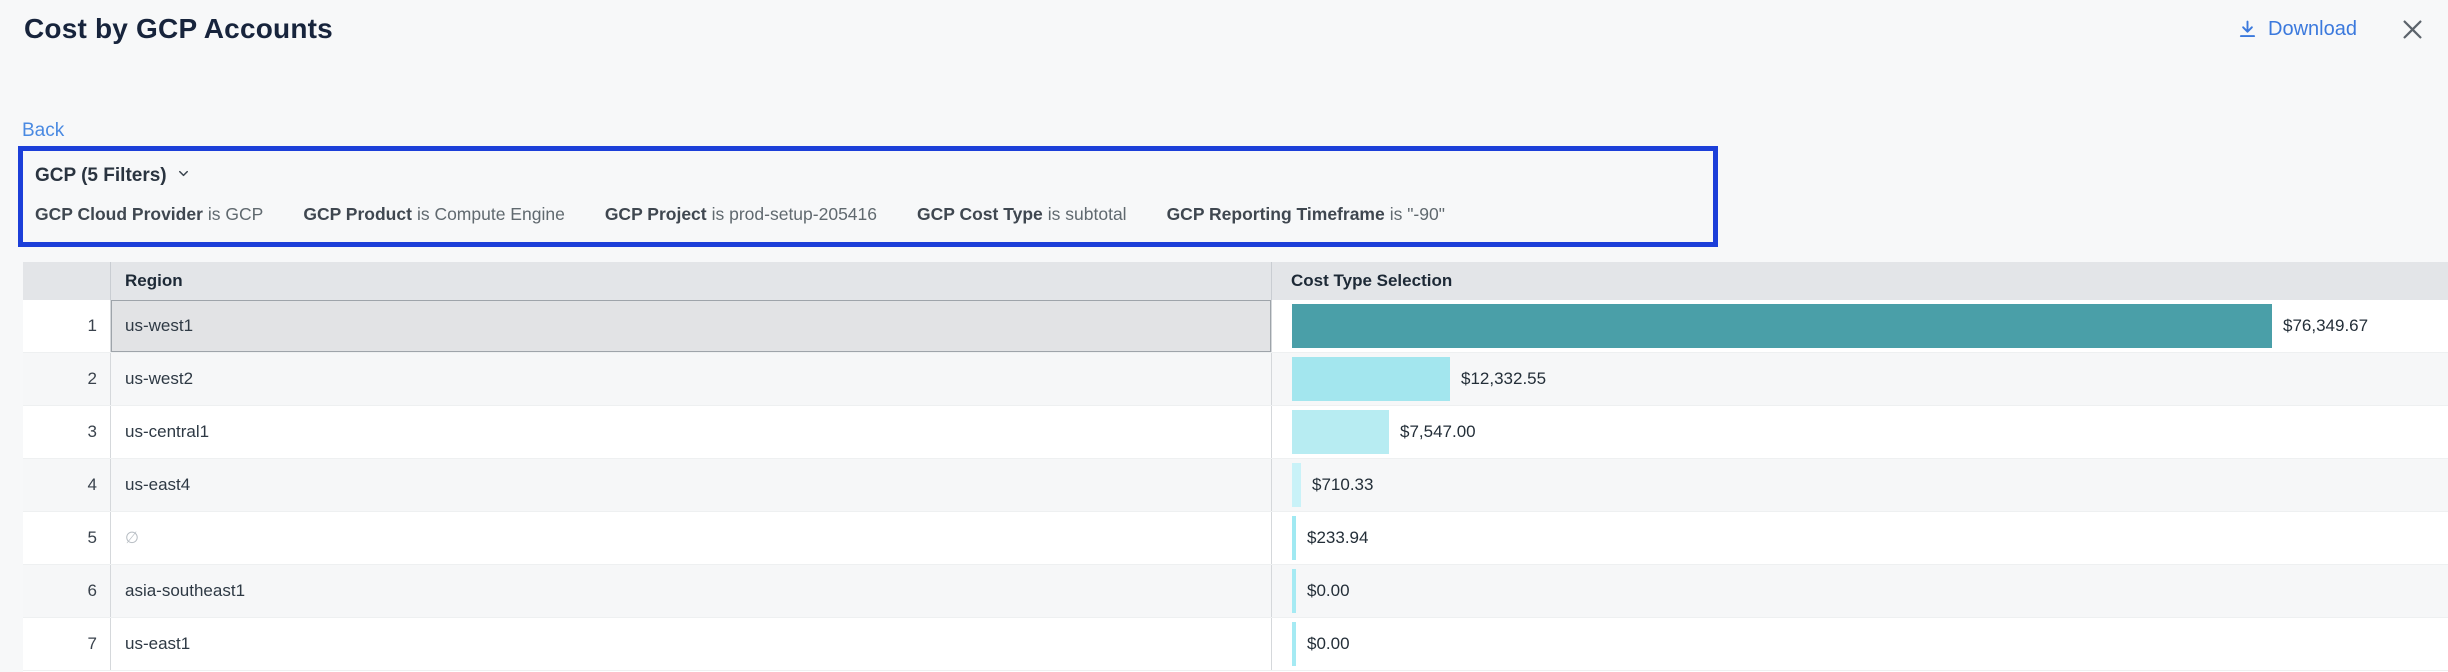 Image resolution: width=2448 pixels, height=672 pixels. I want to click on filter-chip: GCP Cloud Provider is GCP, so click(149, 214).